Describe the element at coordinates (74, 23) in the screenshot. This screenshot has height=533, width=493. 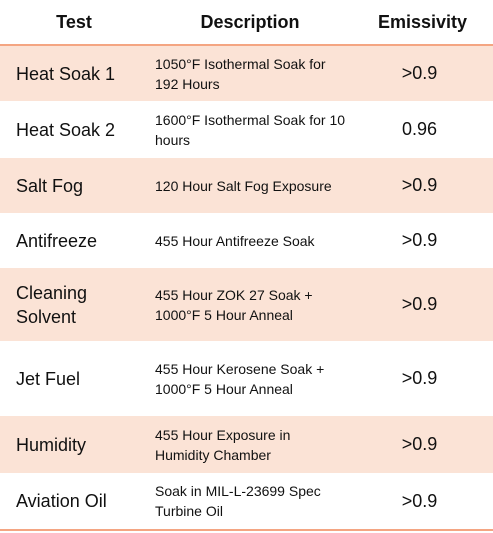
I see `header-cell: Test` at that location.